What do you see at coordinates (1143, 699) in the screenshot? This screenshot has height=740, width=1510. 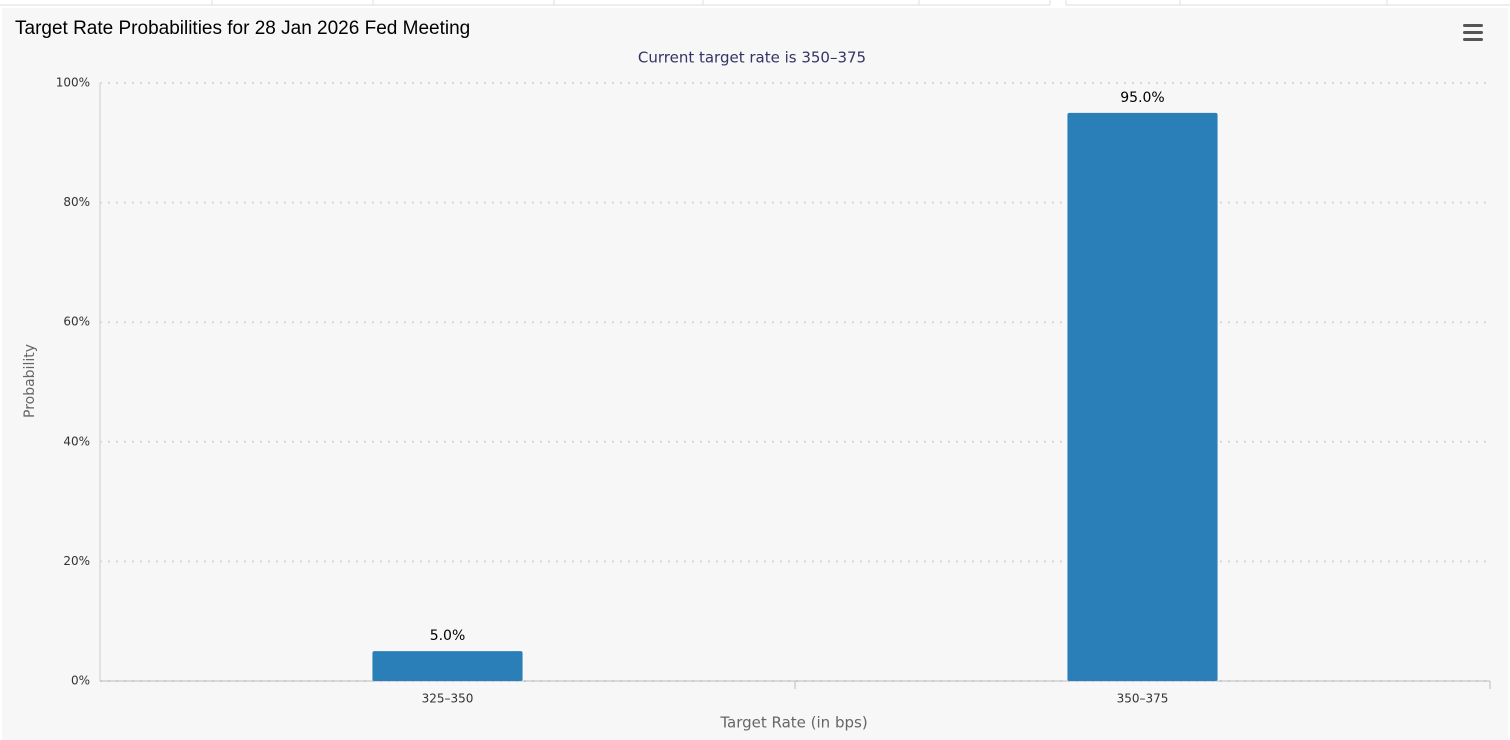 I see `x-tick-label: 350–375` at bounding box center [1143, 699].